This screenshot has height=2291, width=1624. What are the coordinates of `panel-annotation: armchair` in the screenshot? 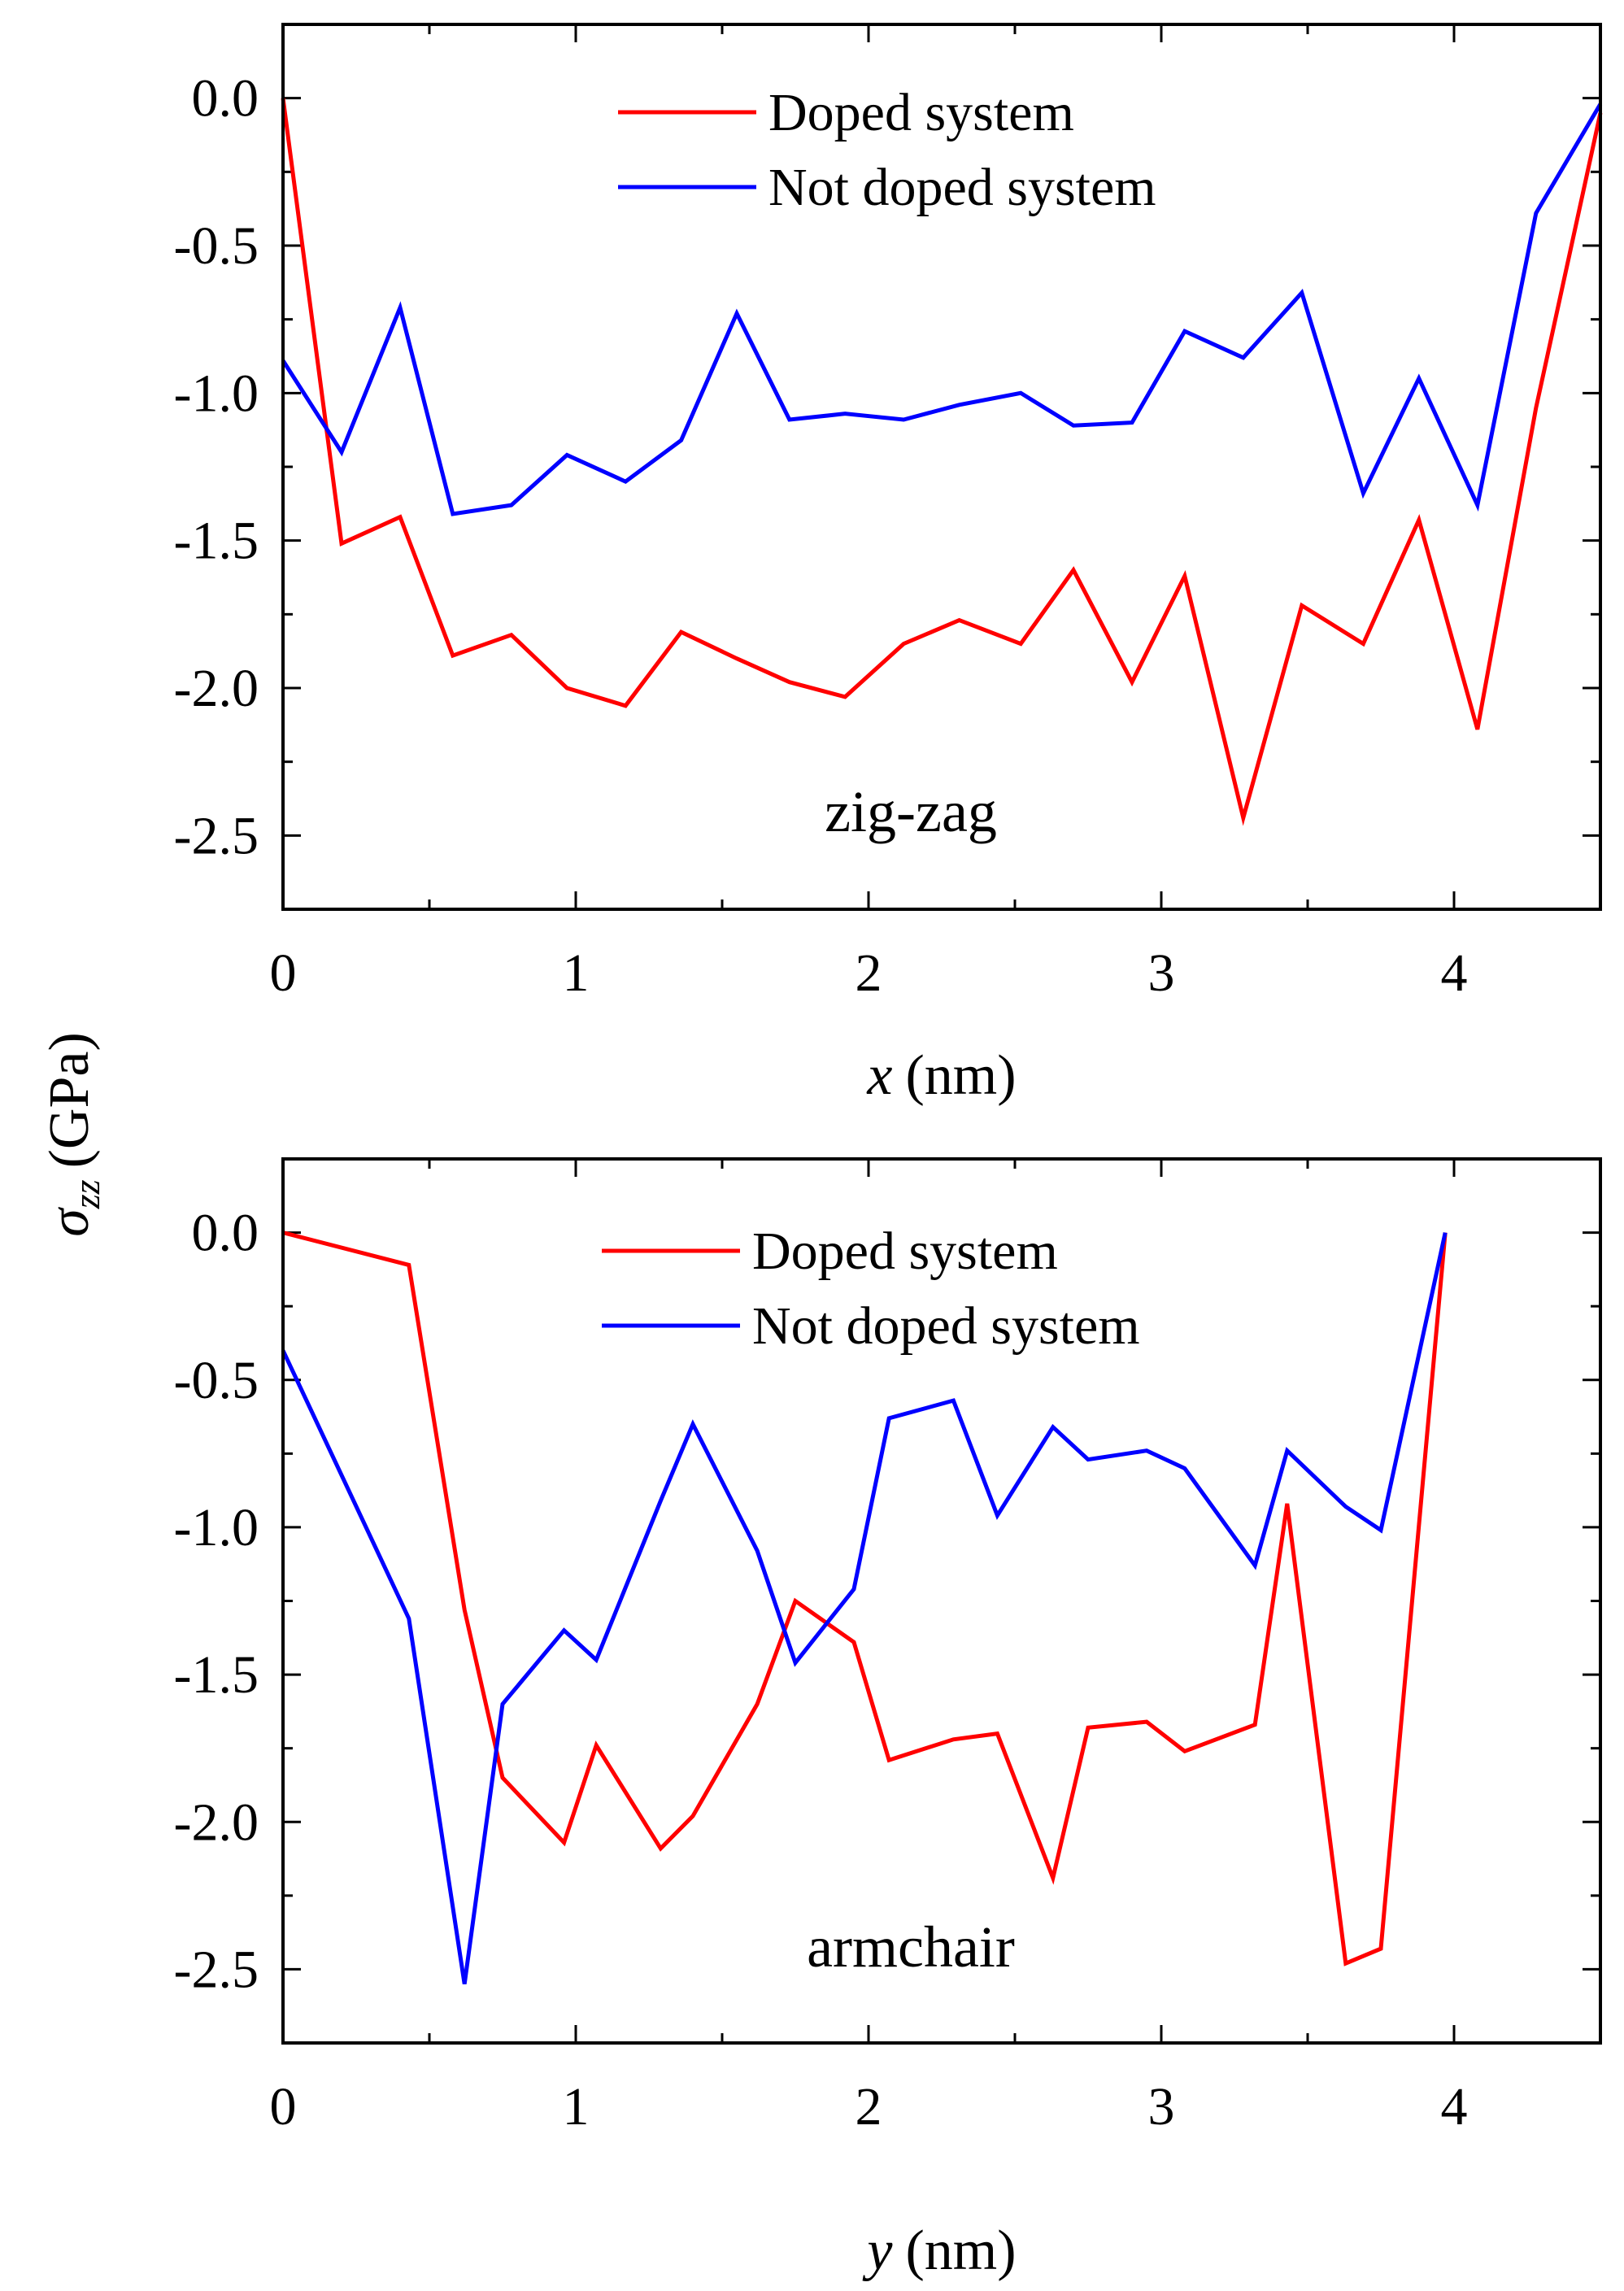 It's located at (911, 1947).